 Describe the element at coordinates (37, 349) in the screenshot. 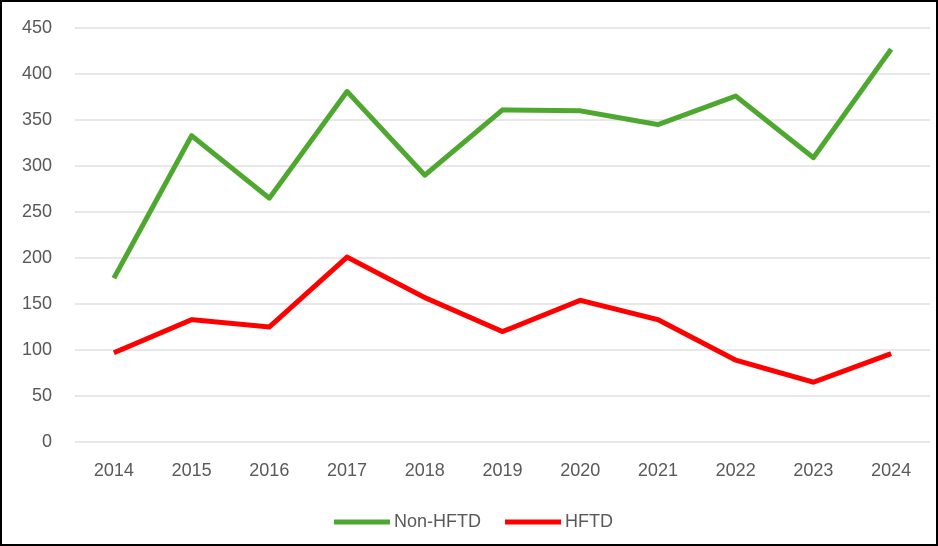

I see `y-tick-label: 100` at that location.